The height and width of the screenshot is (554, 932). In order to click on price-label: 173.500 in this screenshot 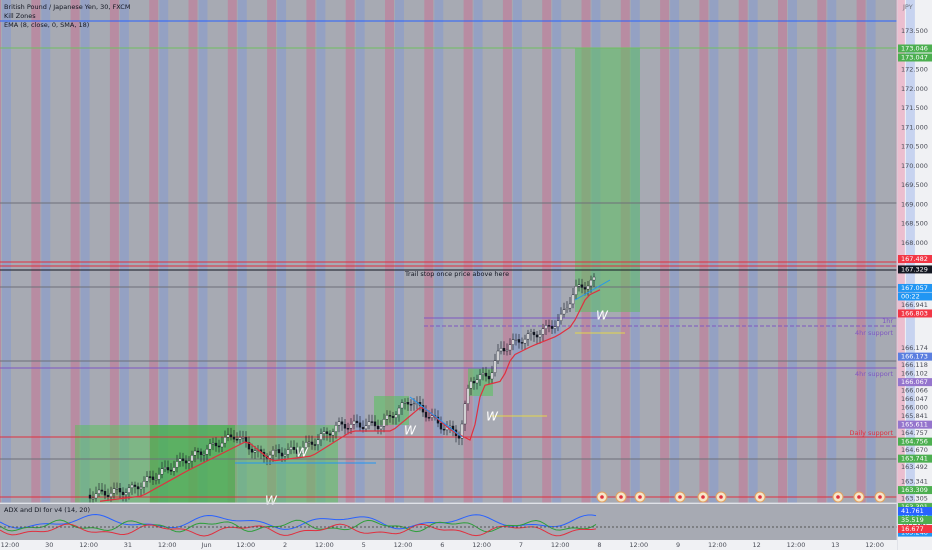, I will do `click(914, 31)`.